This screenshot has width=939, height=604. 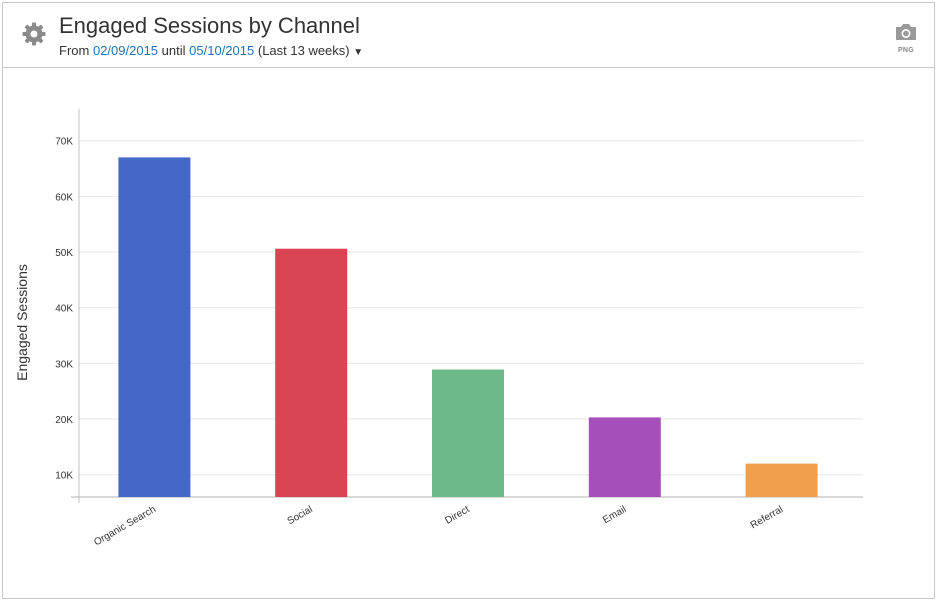 What do you see at coordinates (624, 457) in the screenshot?
I see `bar-email` at bounding box center [624, 457].